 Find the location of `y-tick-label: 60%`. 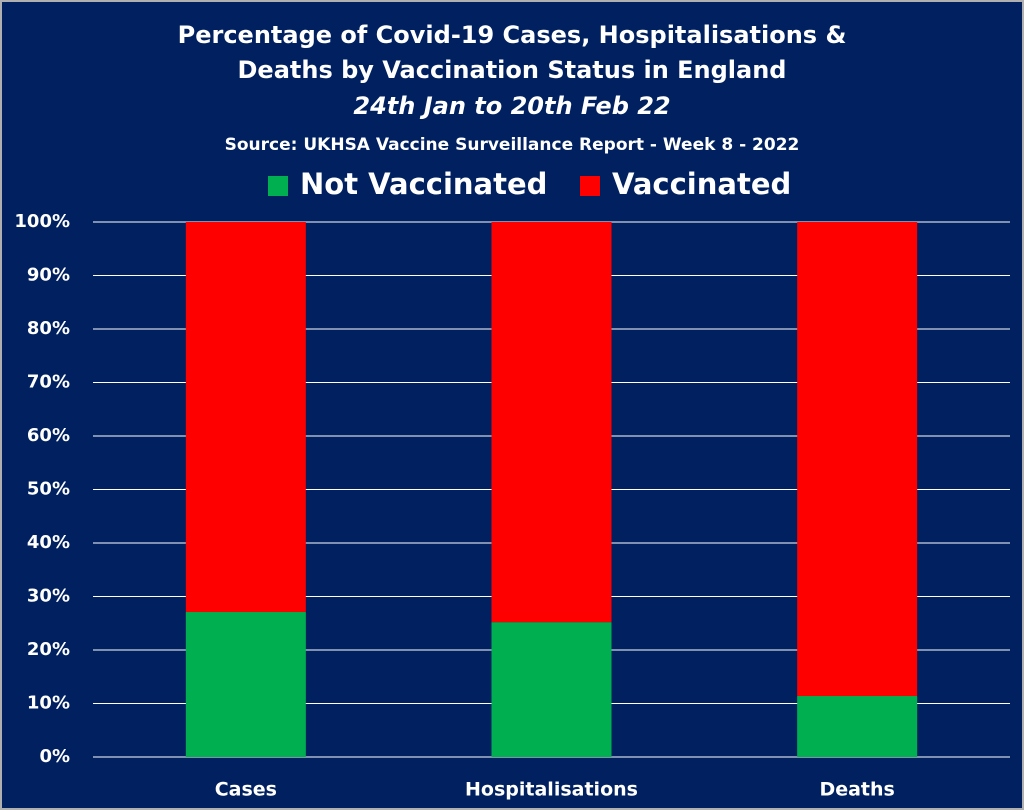

y-tick-label: 60% is located at coordinates (48, 435).